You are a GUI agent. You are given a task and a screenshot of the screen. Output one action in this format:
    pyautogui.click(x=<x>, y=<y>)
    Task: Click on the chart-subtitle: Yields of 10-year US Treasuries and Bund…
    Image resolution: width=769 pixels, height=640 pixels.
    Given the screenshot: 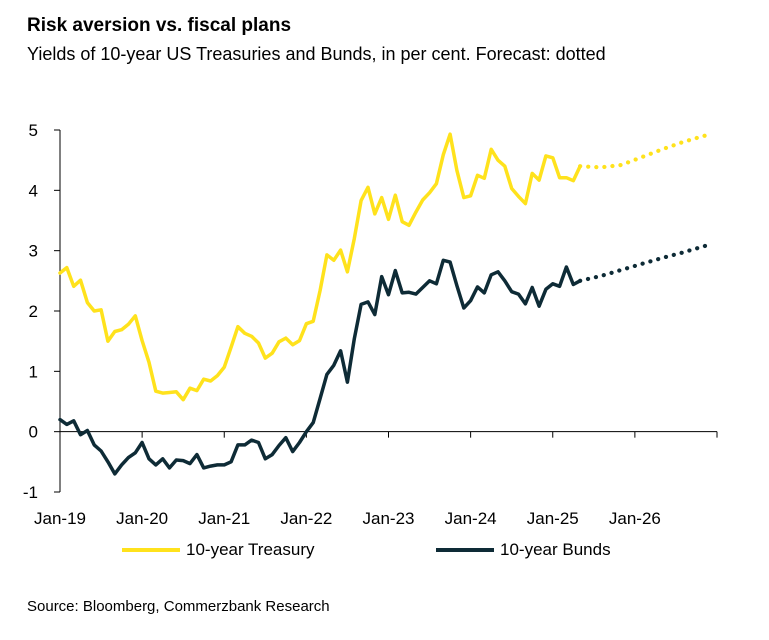 What is the action you would take?
    pyautogui.click(x=316, y=54)
    